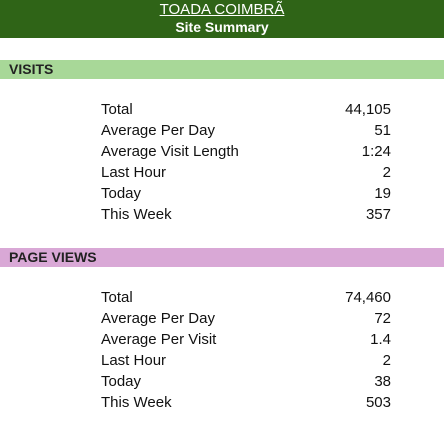 Image resolution: width=444 pixels, height=423 pixels. I want to click on site-header: TOADA COIMBRÃ Site Summary, so click(222, 19).